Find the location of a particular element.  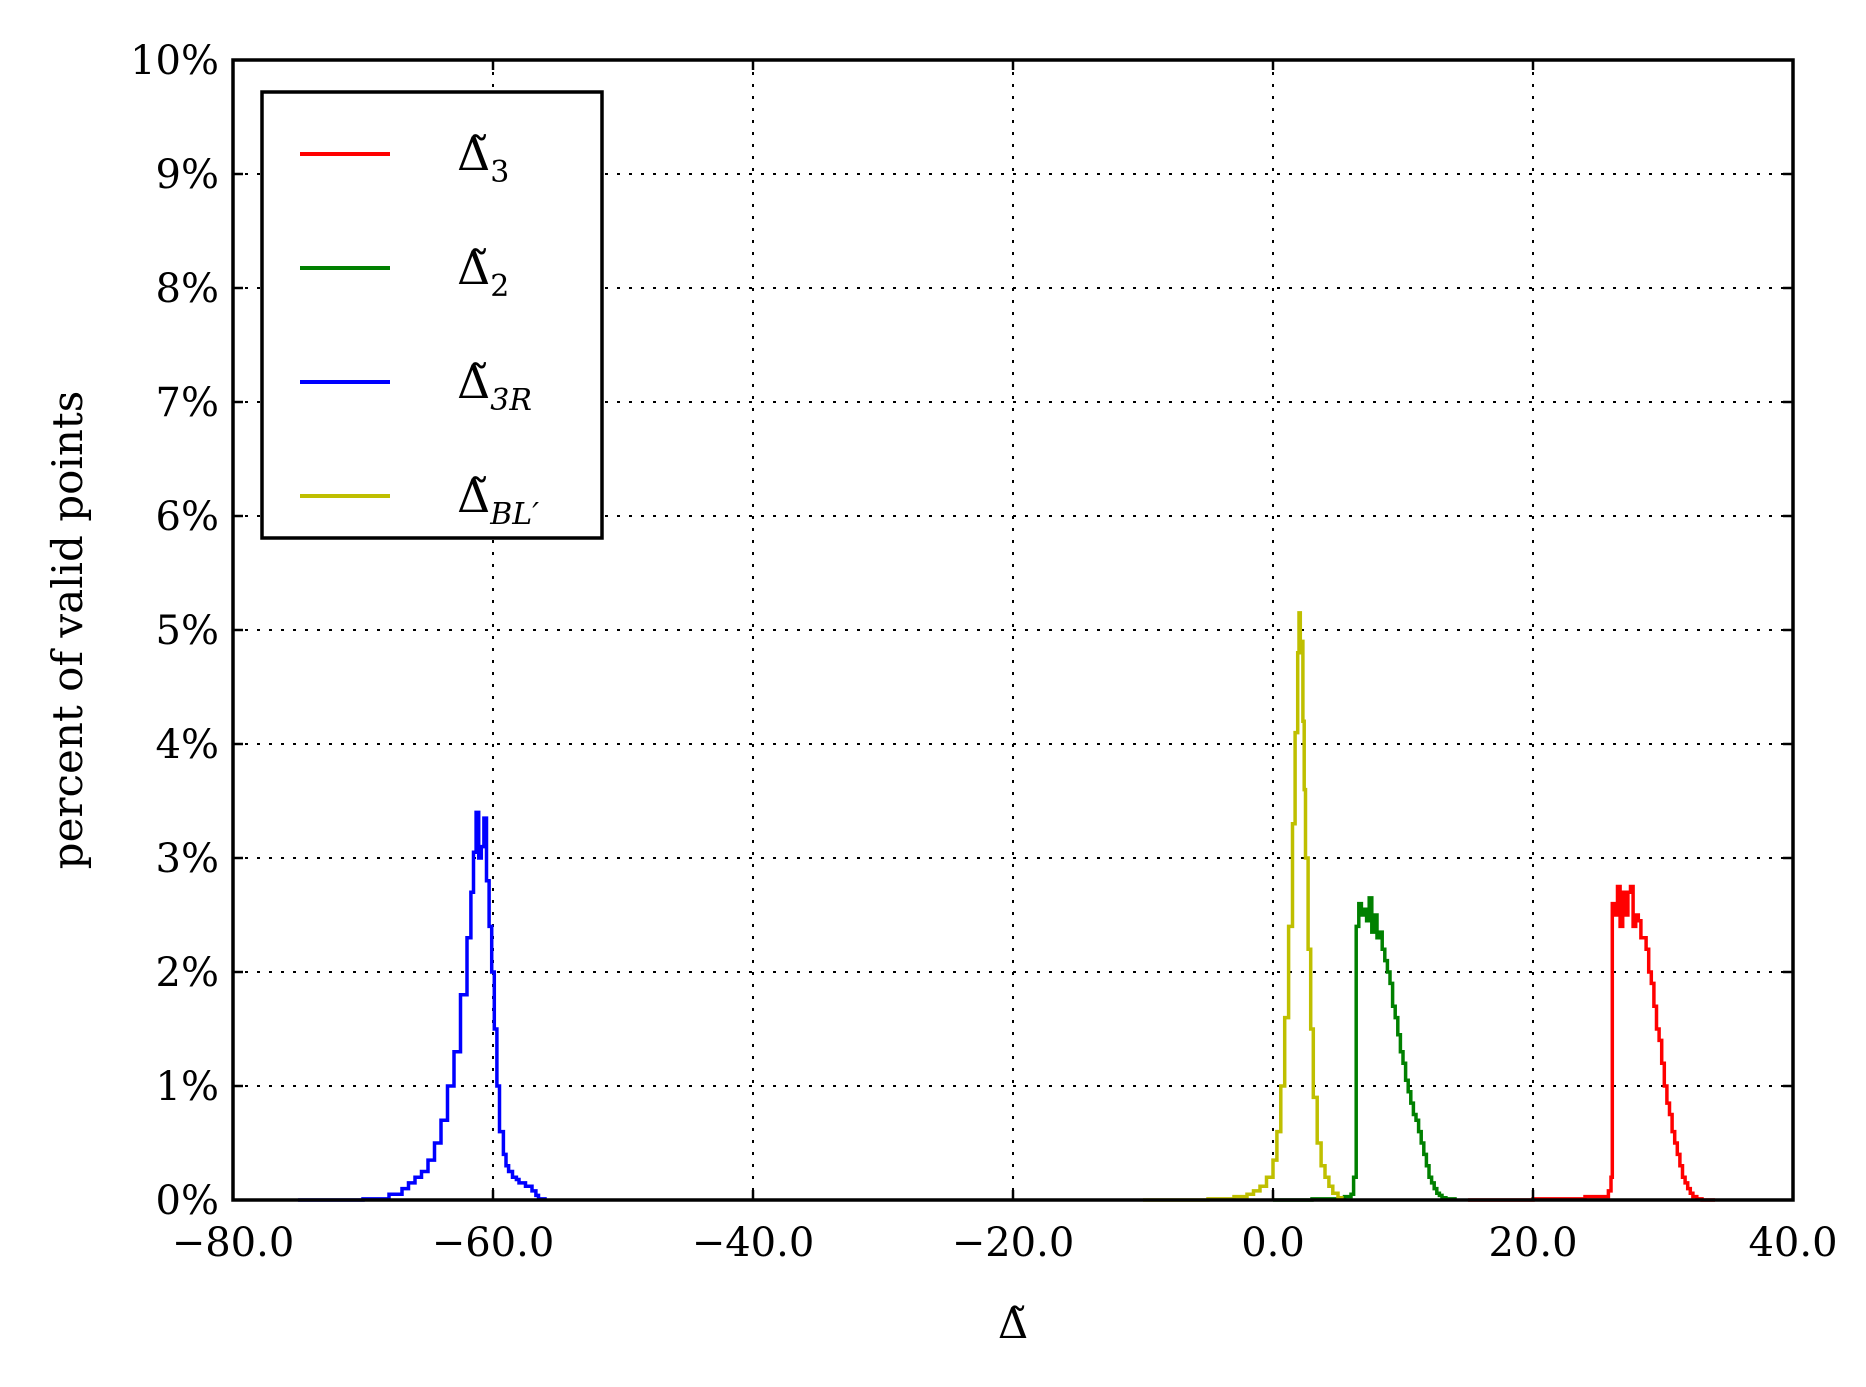

y-tick-label: 2% is located at coordinates (187, 973).